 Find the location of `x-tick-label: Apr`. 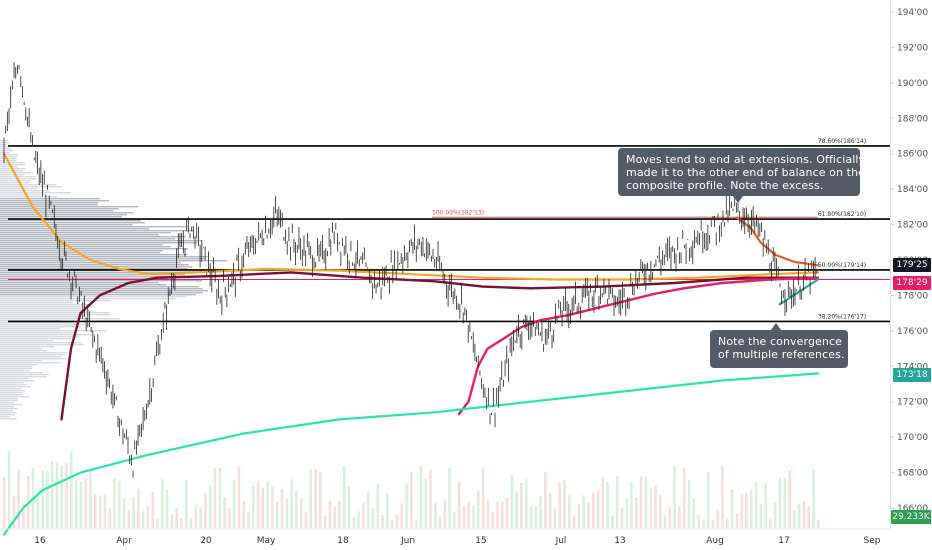

x-tick-label: Apr is located at coordinates (124, 541).